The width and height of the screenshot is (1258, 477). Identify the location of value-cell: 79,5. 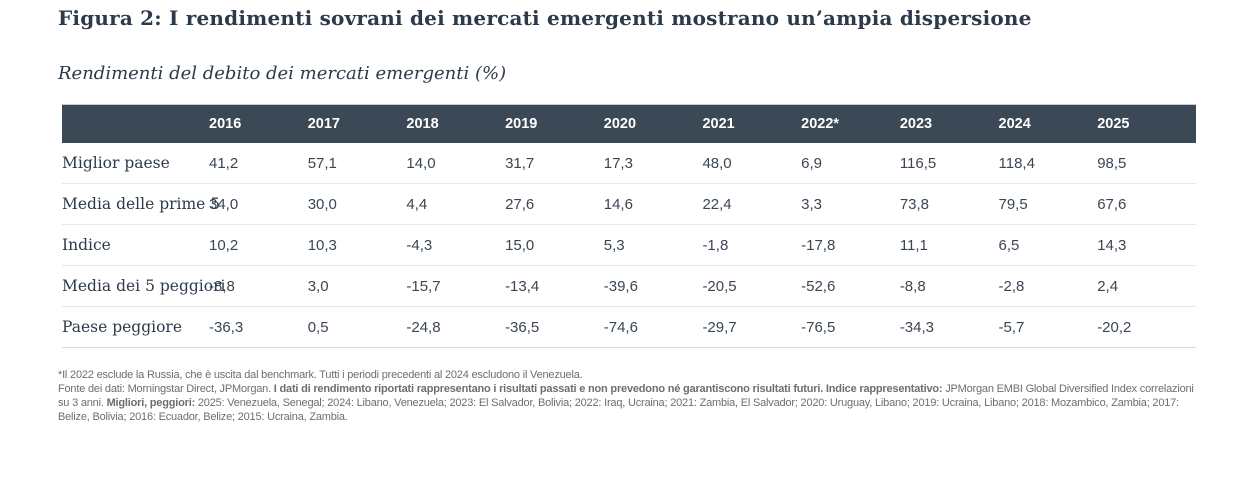
(1048, 204).